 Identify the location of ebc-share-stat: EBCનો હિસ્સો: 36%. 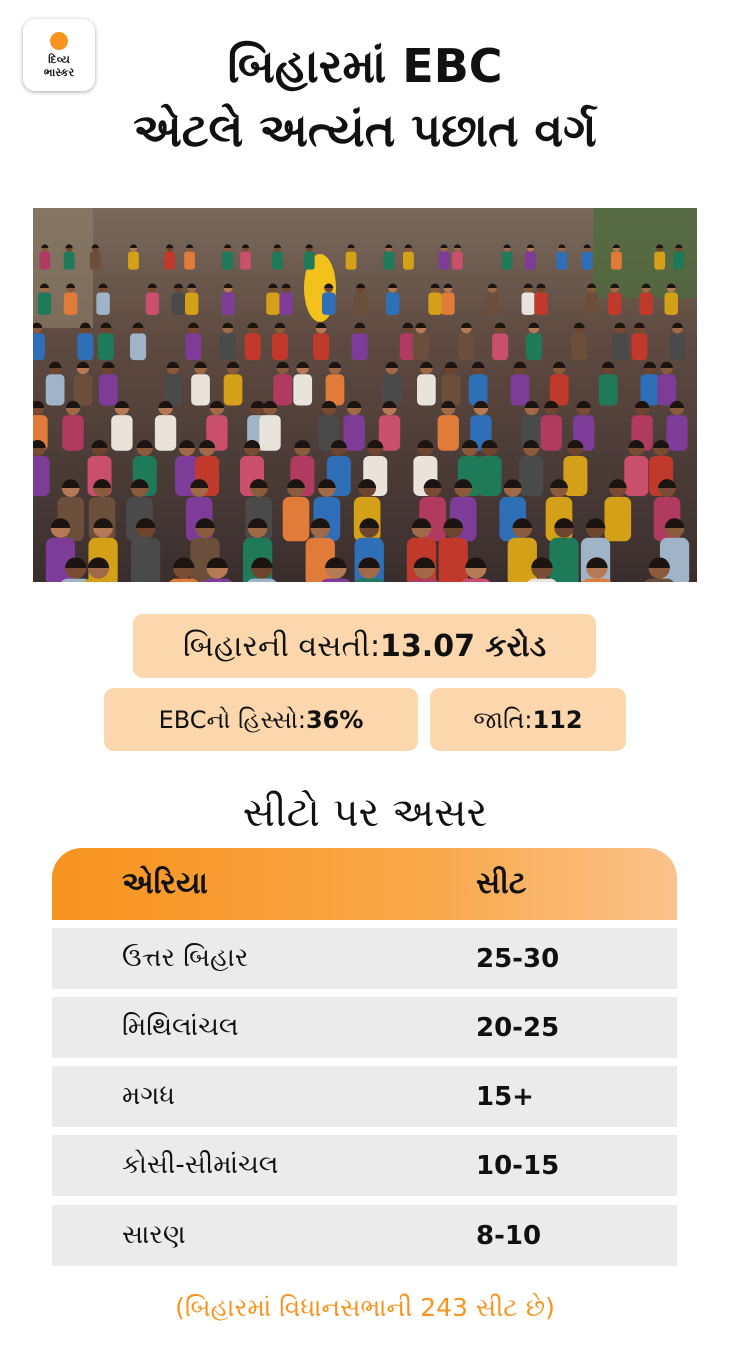
(261, 719).